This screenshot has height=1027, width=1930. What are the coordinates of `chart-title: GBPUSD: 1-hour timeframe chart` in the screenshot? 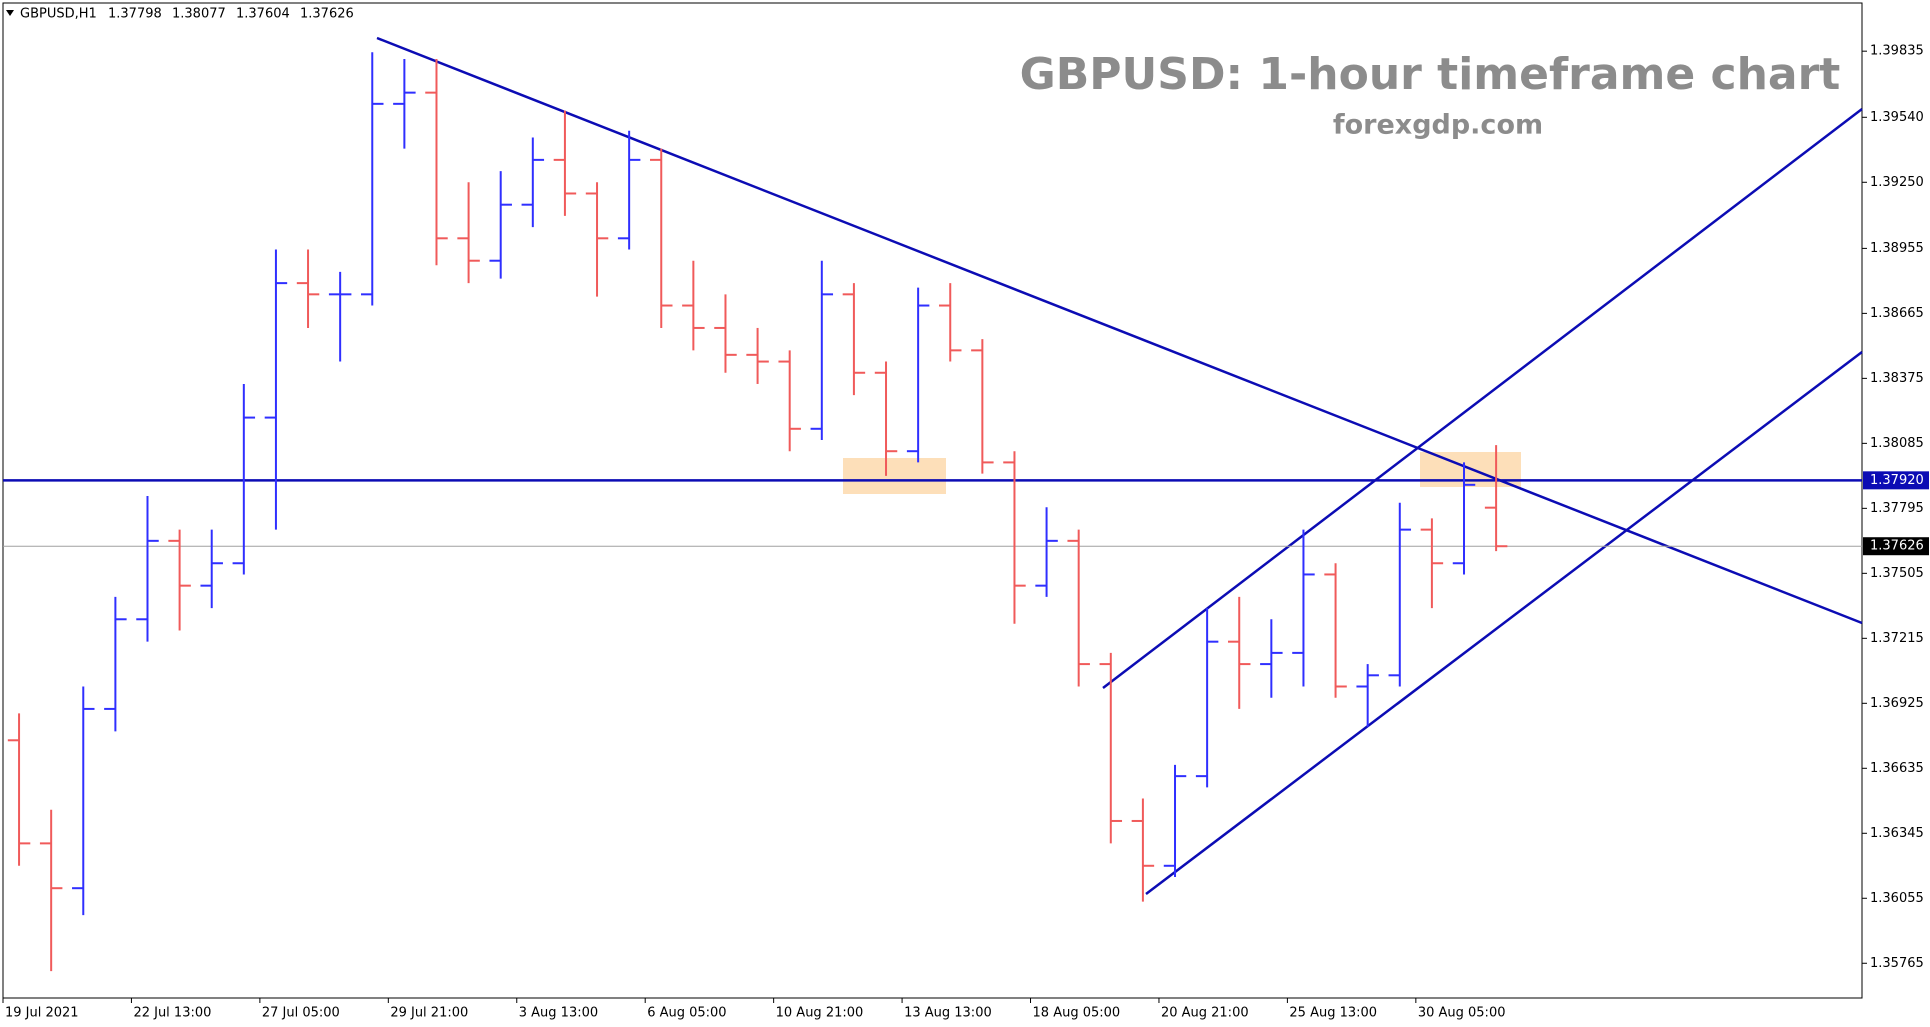 It's located at (1430, 74).